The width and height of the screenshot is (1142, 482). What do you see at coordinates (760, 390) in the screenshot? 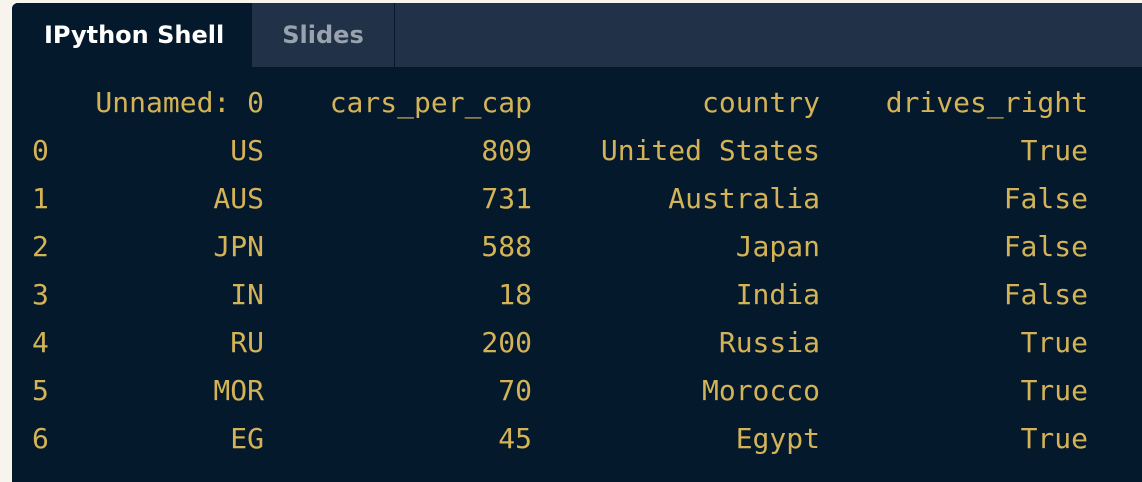
I see `cell-country: Morocco` at bounding box center [760, 390].